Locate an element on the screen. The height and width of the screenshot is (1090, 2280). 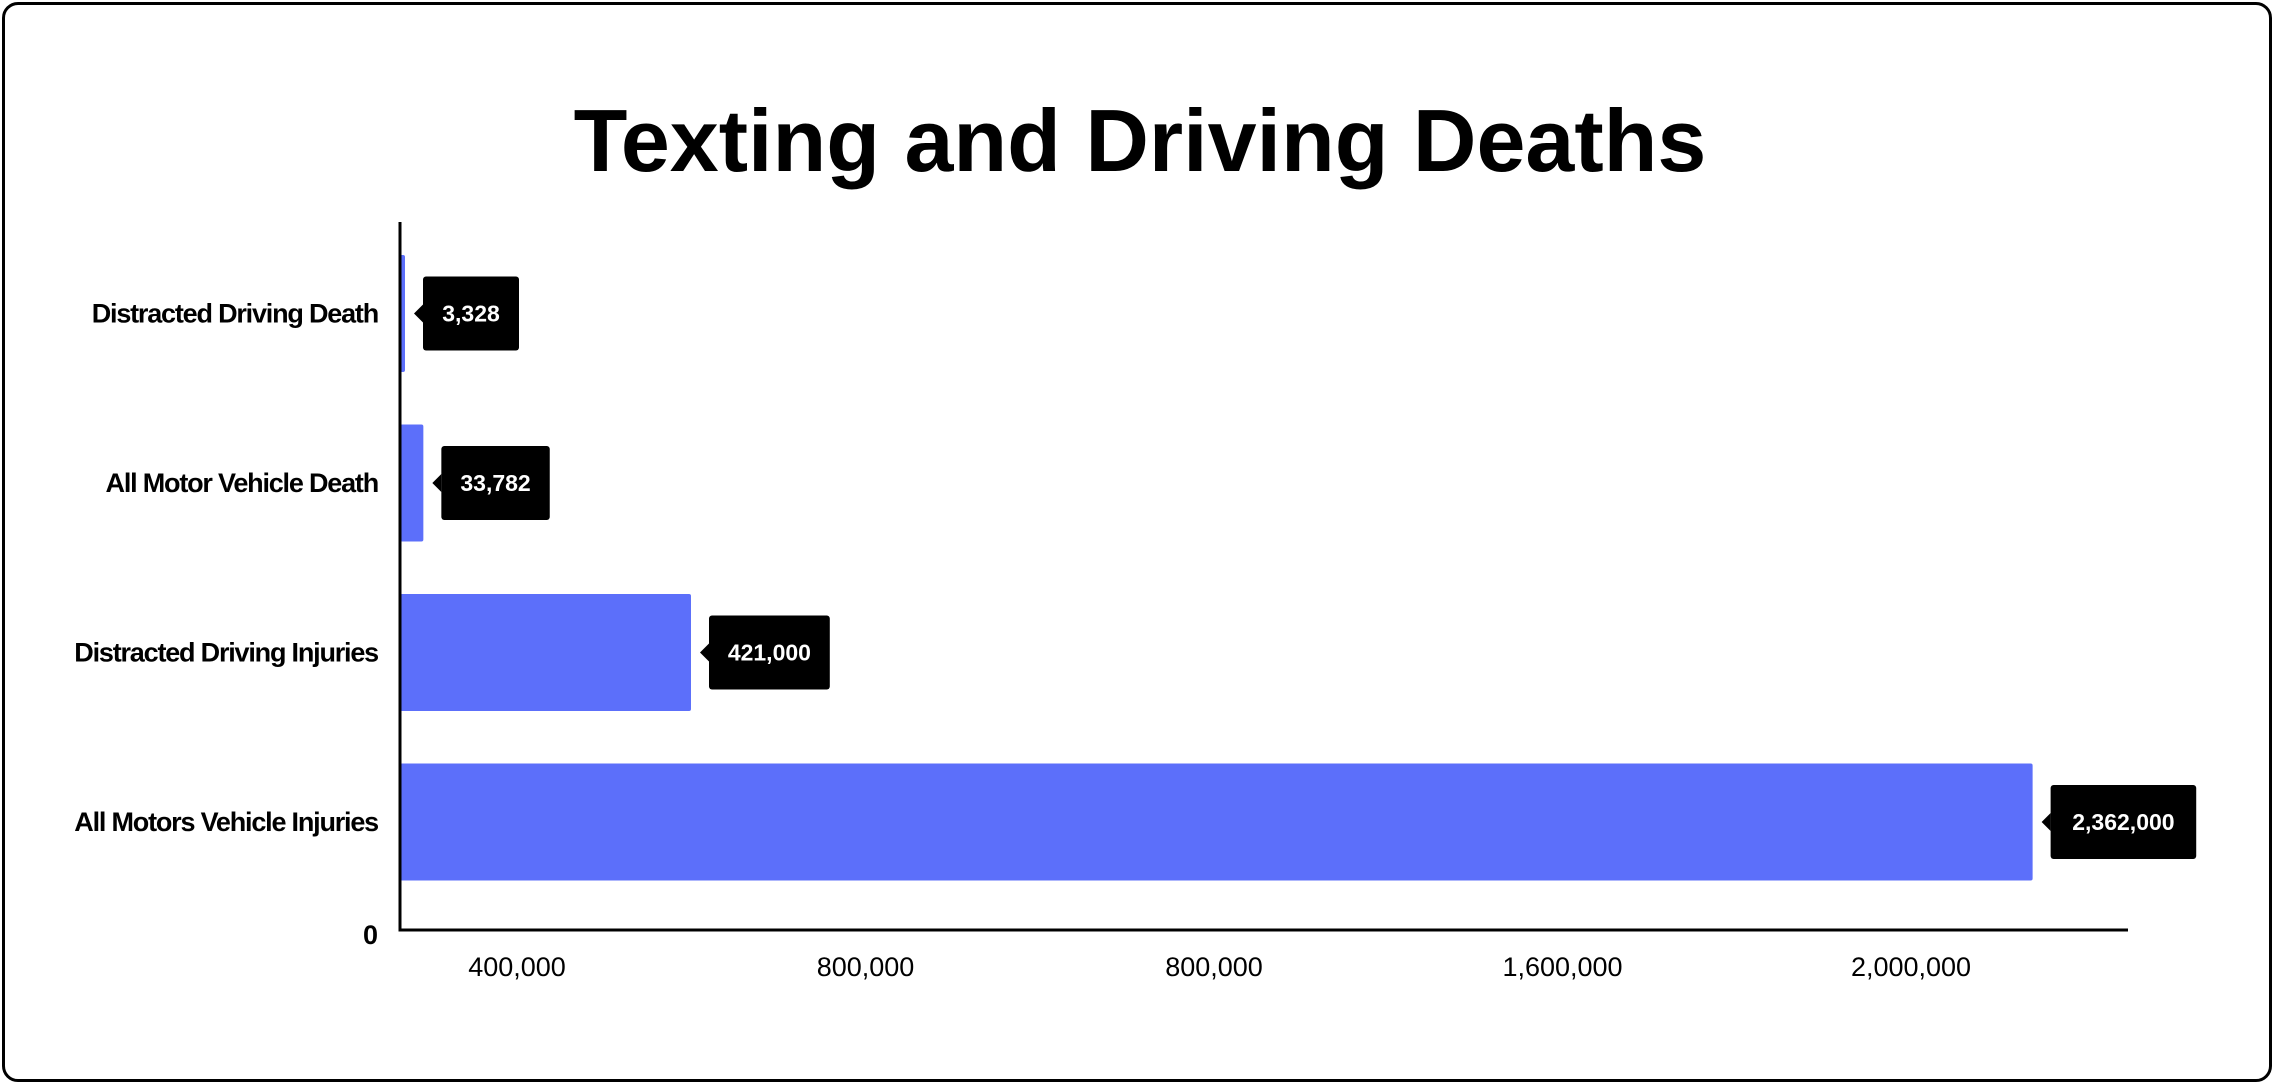
data-label-text: 2,362,000 is located at coordinates (2123, 822).